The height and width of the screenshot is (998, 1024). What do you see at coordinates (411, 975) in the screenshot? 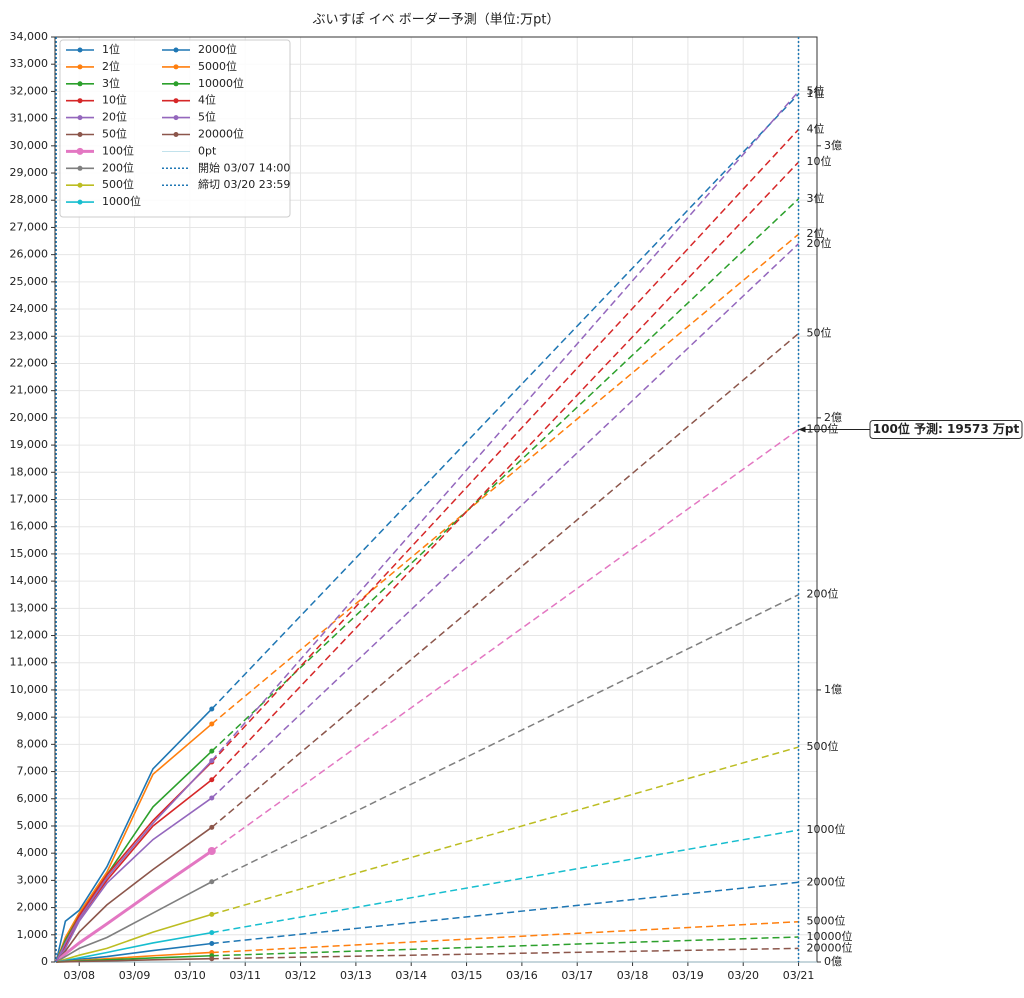
I see `x-tick-label: 03/14` at bounding box center [411, 975].